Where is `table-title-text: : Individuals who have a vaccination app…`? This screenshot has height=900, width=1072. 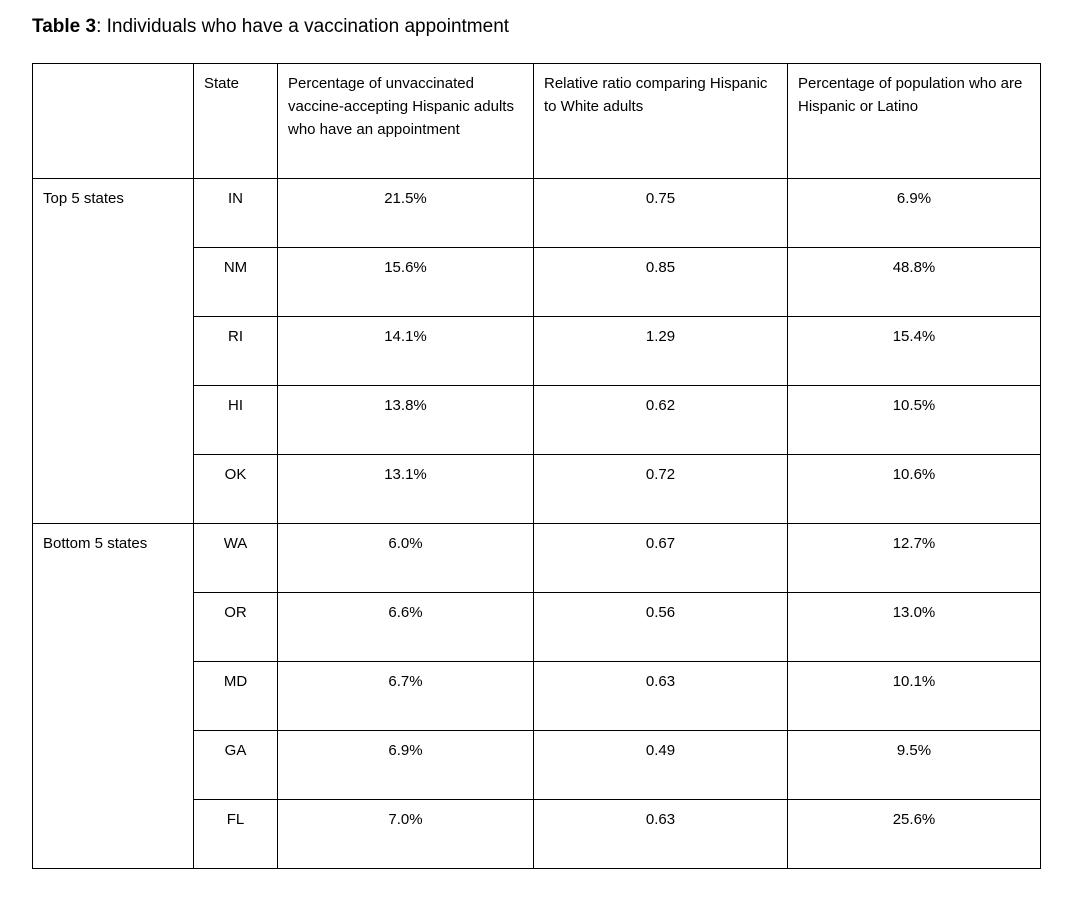
table-title-text: : Individuals who have a vaccination app… is located at coordinates (303, 26).